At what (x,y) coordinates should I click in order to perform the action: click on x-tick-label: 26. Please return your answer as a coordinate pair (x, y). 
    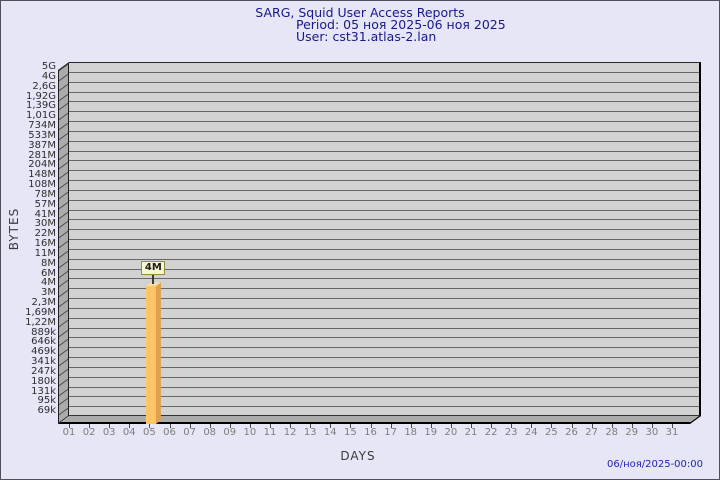
    Looking at the image, I should click on (571, 432).